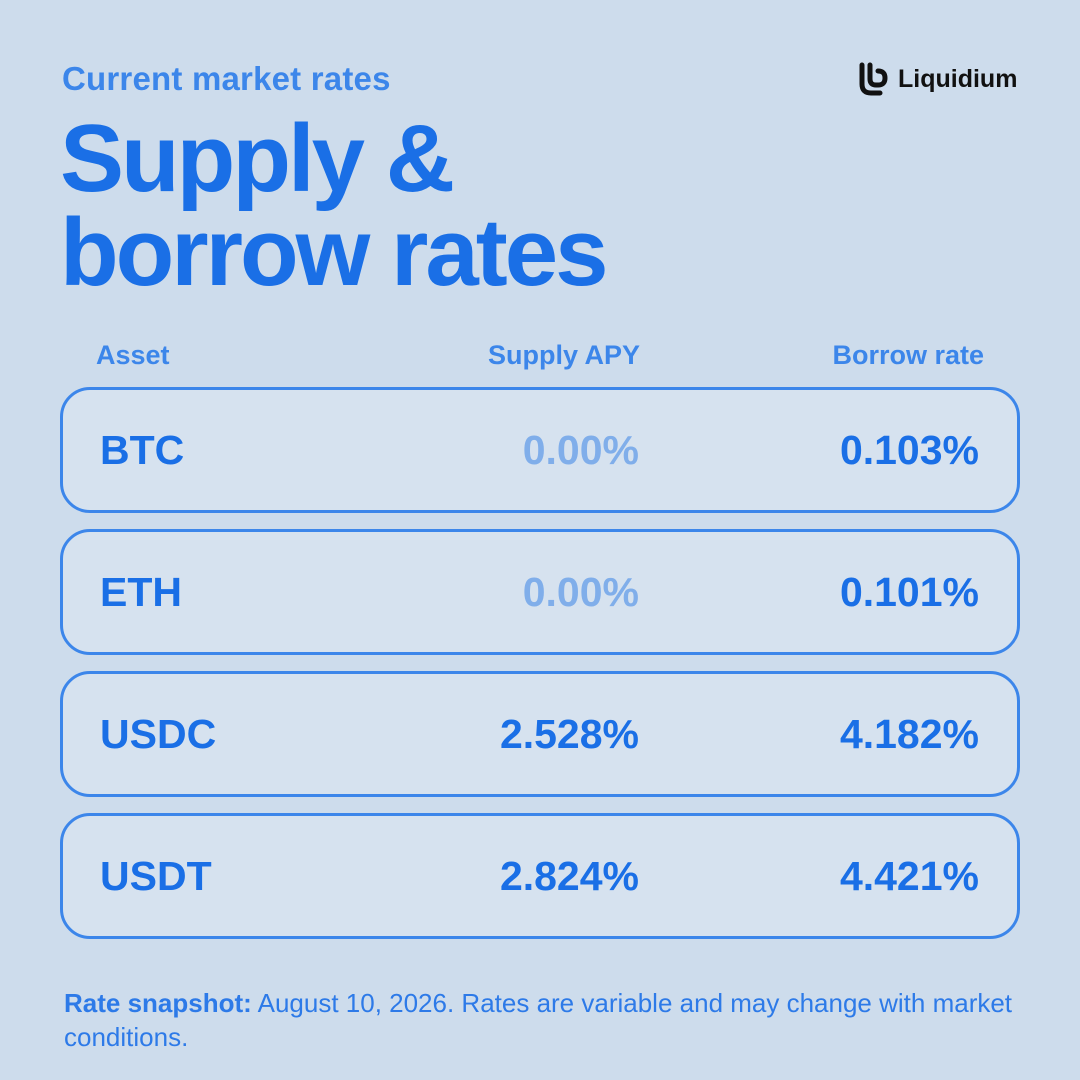  I want to click on asset-cell: USDT, so click(156, 875).